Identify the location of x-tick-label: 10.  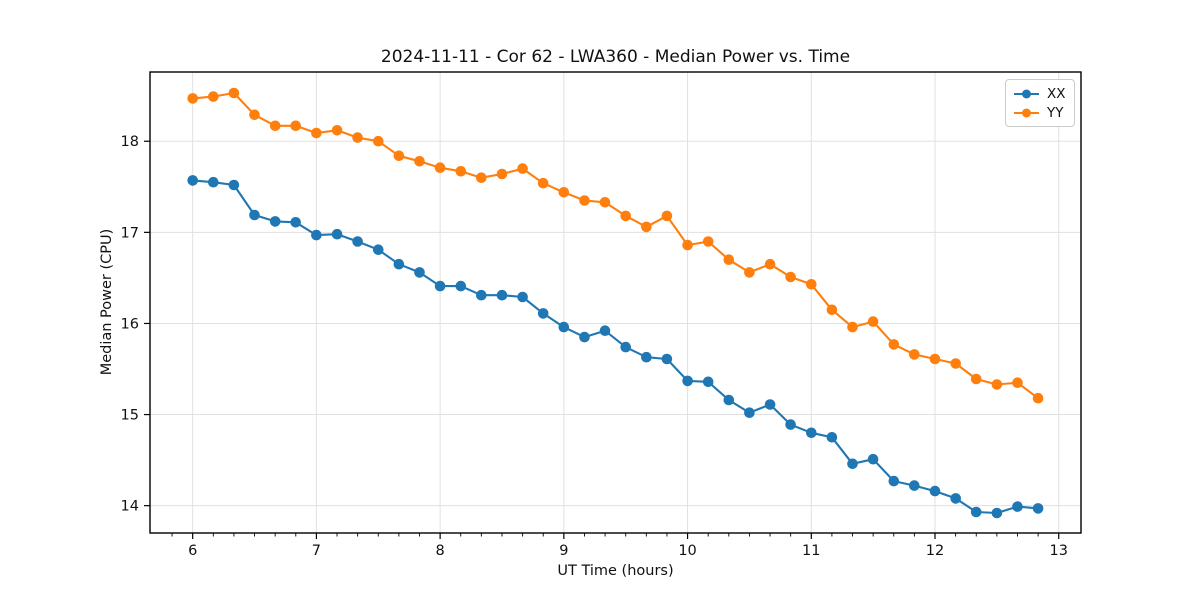
(687, 551).